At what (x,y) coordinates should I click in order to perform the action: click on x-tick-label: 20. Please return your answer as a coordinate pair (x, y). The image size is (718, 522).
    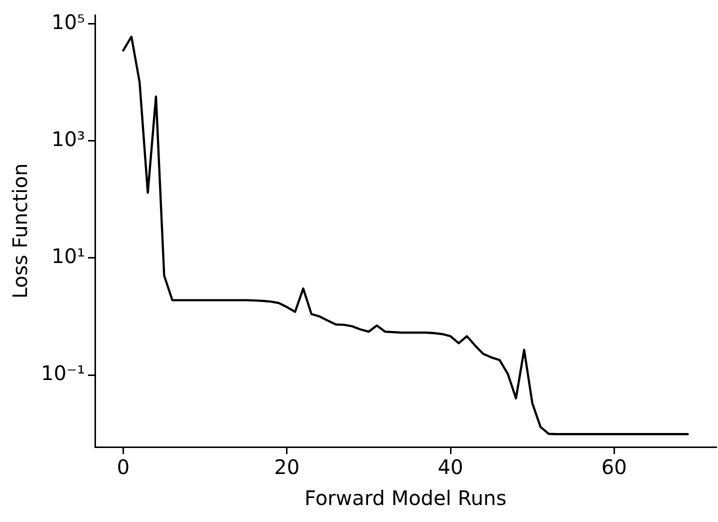
    Looking at the image, I should click on (287, 467).